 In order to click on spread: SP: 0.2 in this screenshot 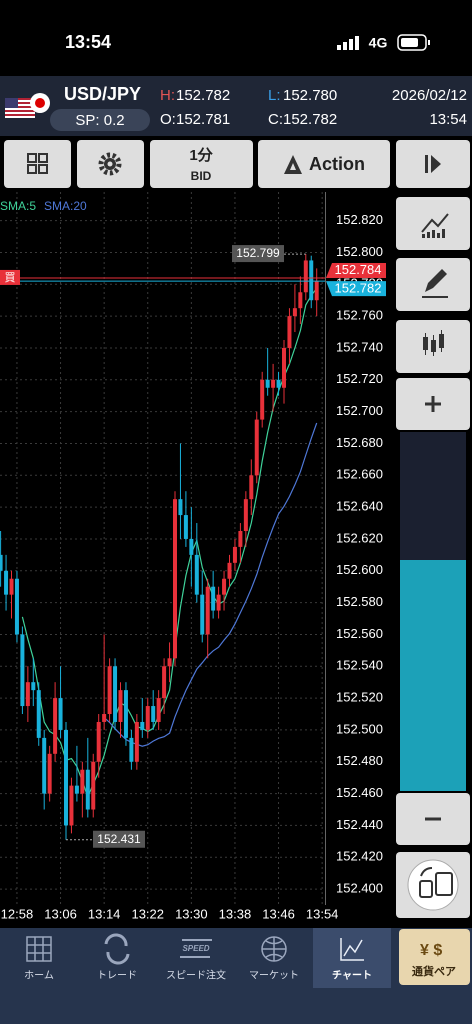, I will do `click(99, 120)`.